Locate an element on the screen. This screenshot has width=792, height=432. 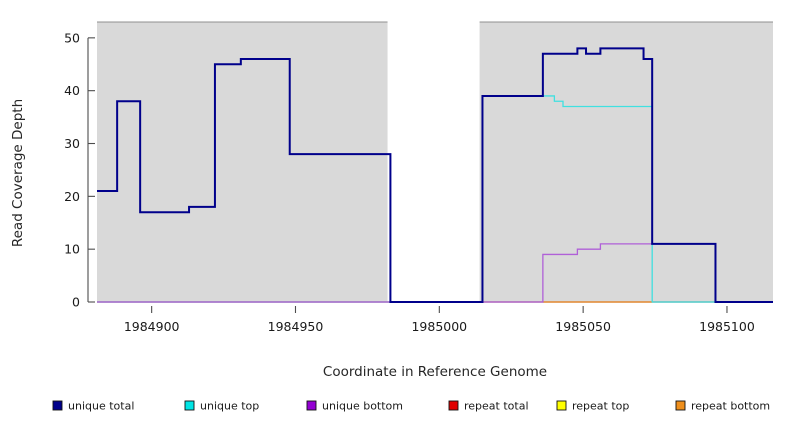
y-tick-label: 10 is located at coordinates (72, 249).